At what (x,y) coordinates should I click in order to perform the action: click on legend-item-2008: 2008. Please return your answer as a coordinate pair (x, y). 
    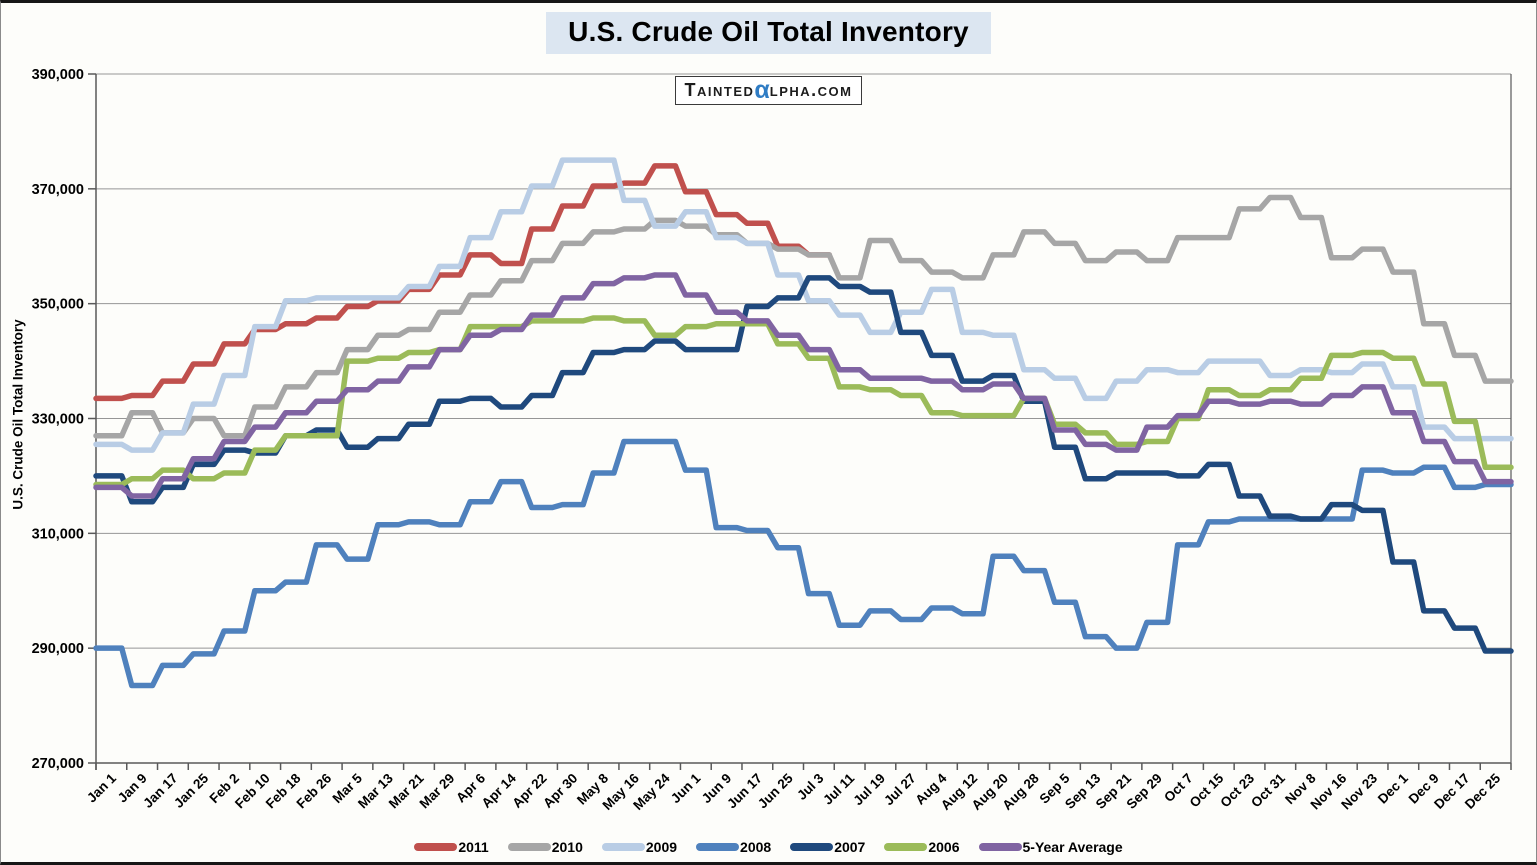
    Looking at the image, I should click on (733, 847).